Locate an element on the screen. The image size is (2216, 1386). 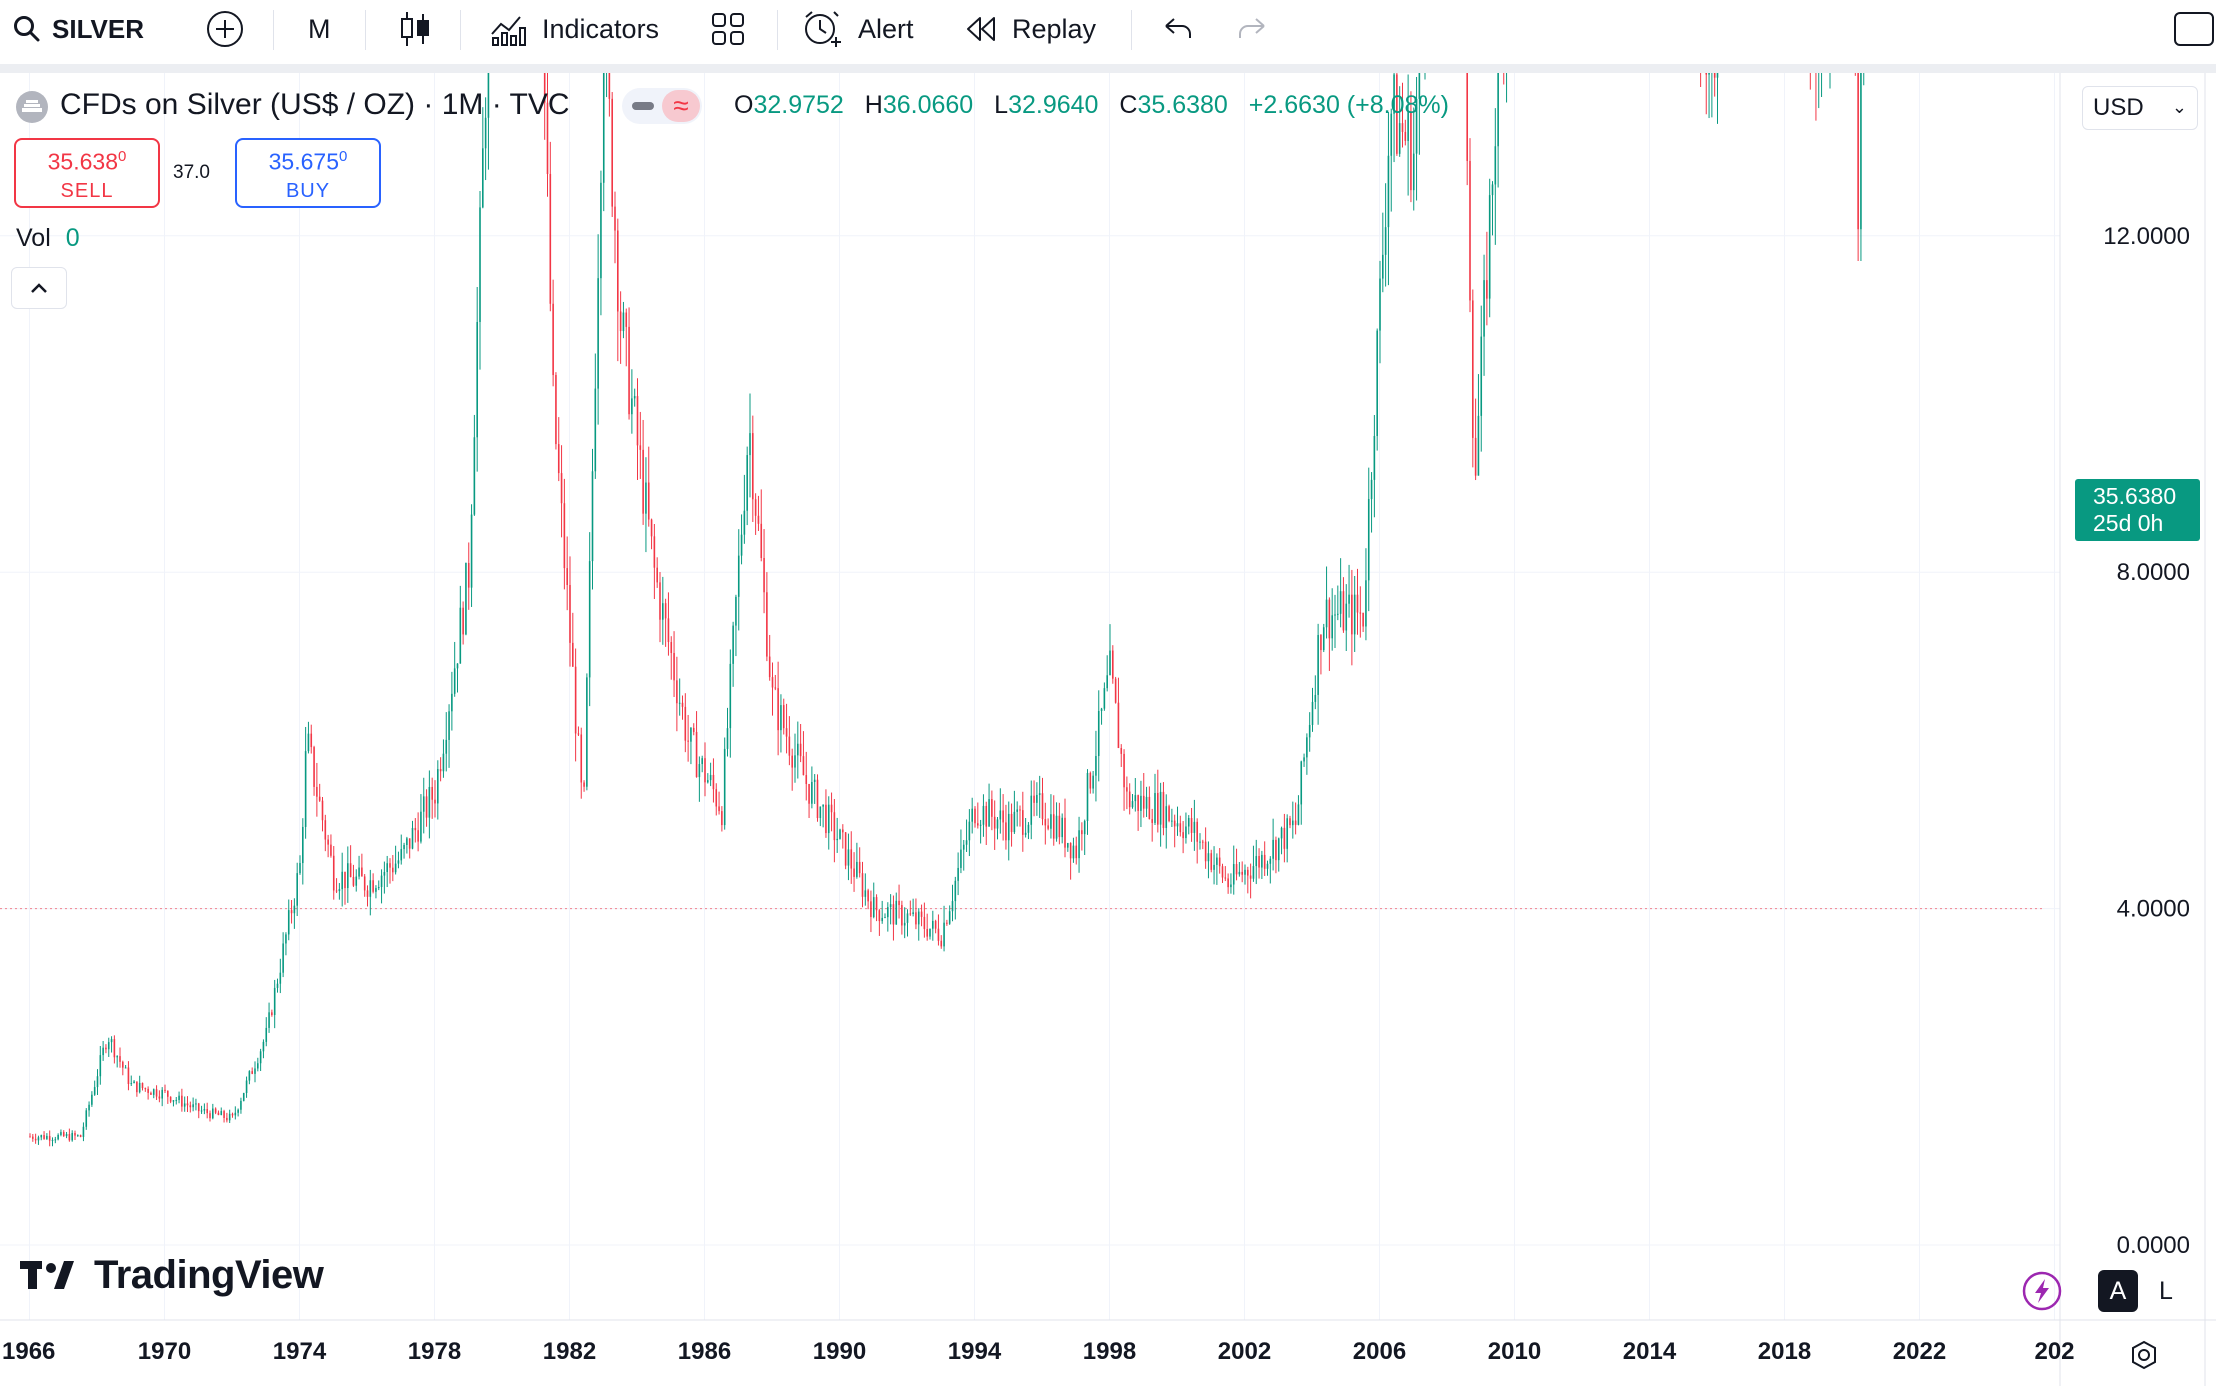
chevron-up-icon is located at coordinates (39, 288).